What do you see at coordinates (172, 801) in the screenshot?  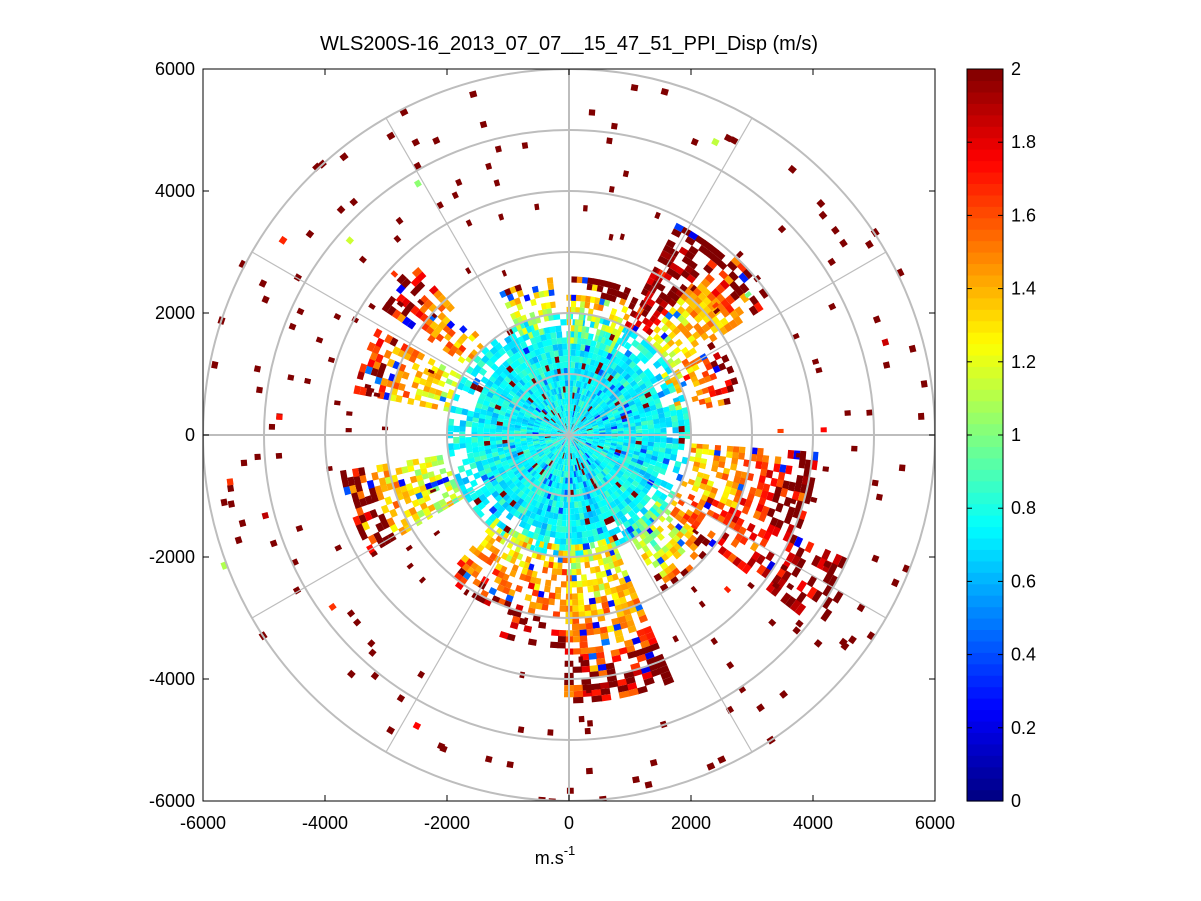 I see `y-tick-label: -6000` at bounding box center [172, 801].